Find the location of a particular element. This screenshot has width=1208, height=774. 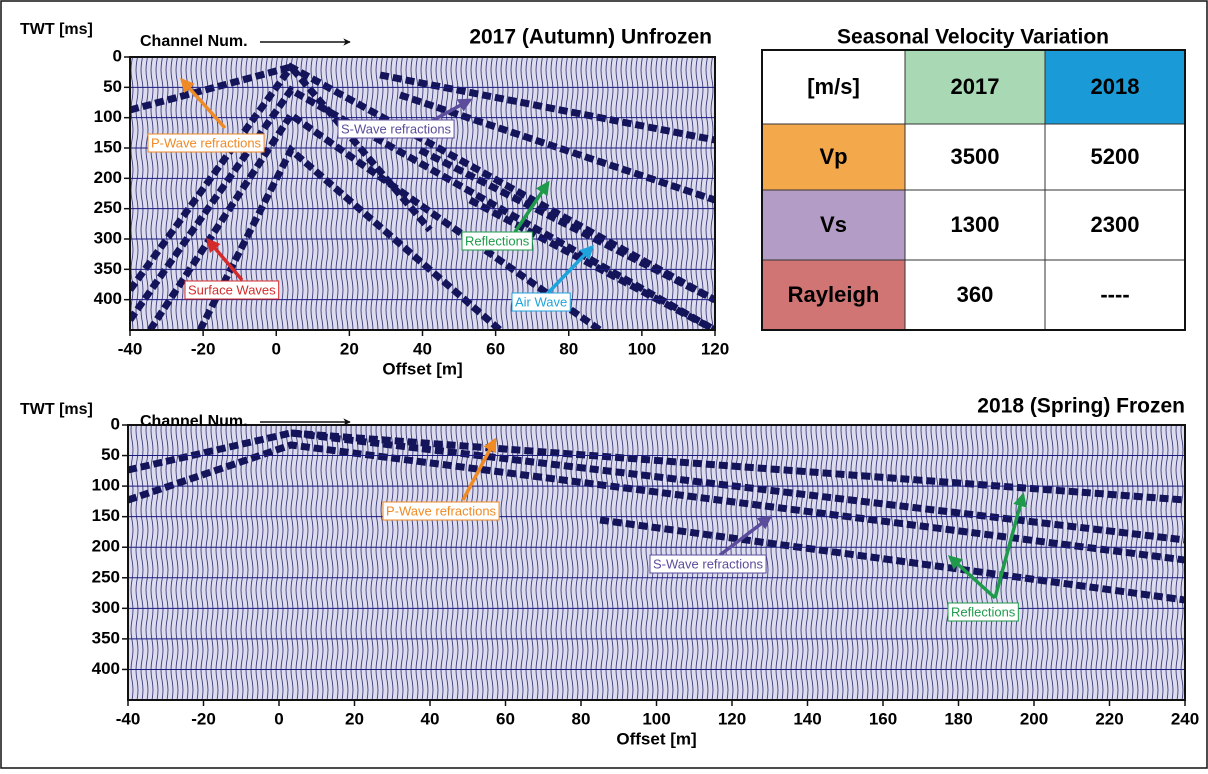

annotation: P-Wave refractions is located at coordinates (206, 142).